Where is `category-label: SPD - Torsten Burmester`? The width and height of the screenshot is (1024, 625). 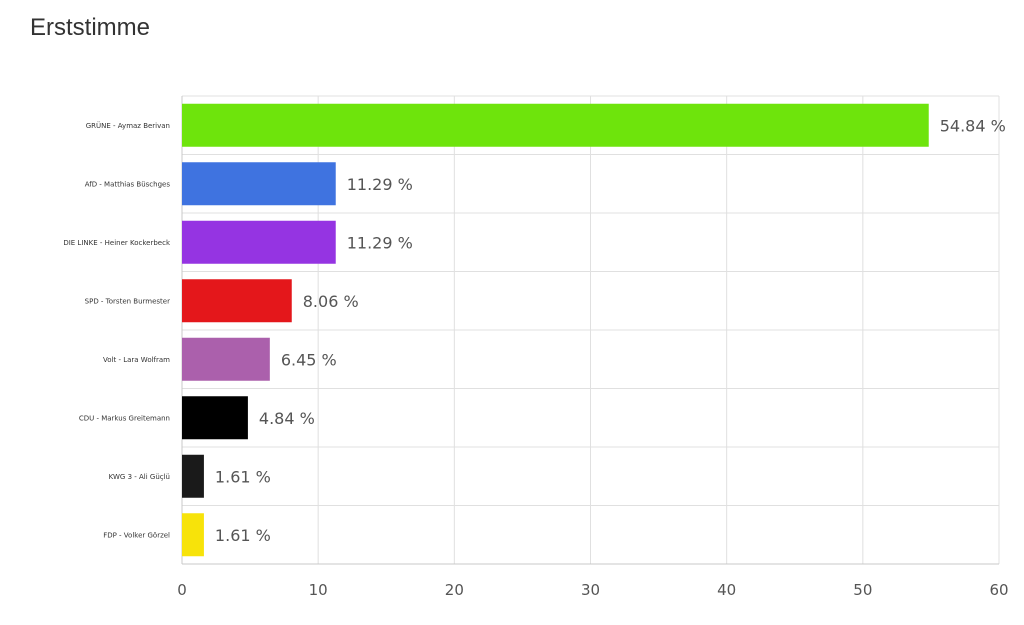 category-label: SPD - Torsten Burmester is located at coordinates (127, 301).